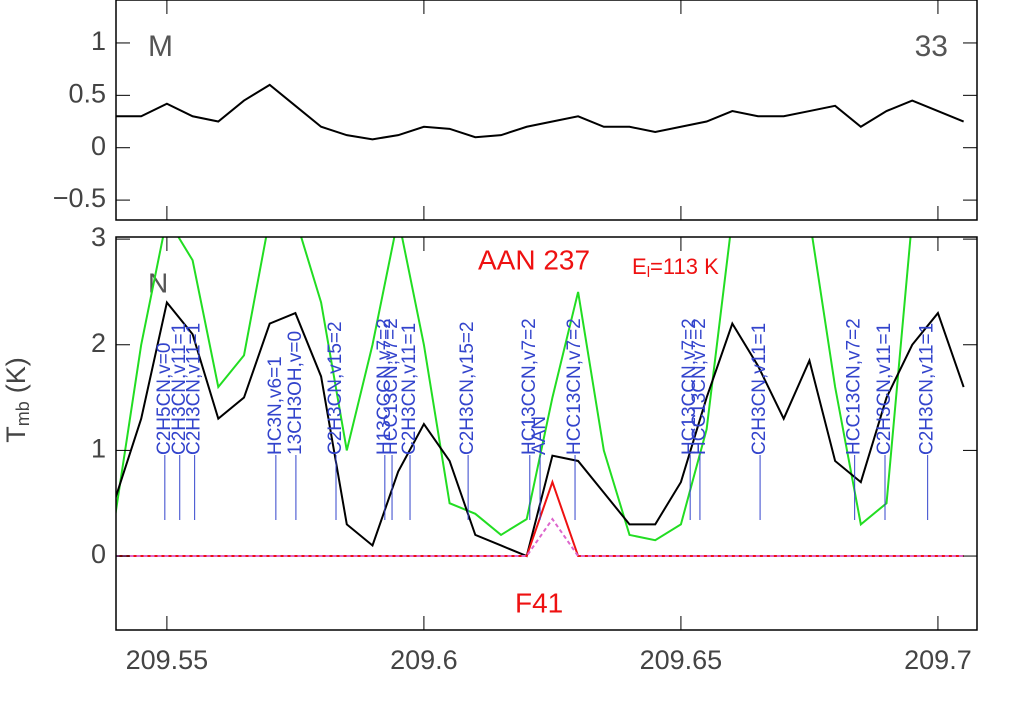 This screenshot has width=1025, height=717. What do you see at coordinates (17, 400) in the screenshot?
I see `y-axis-label: Tmb (K)` at bounding box center [17, 400].